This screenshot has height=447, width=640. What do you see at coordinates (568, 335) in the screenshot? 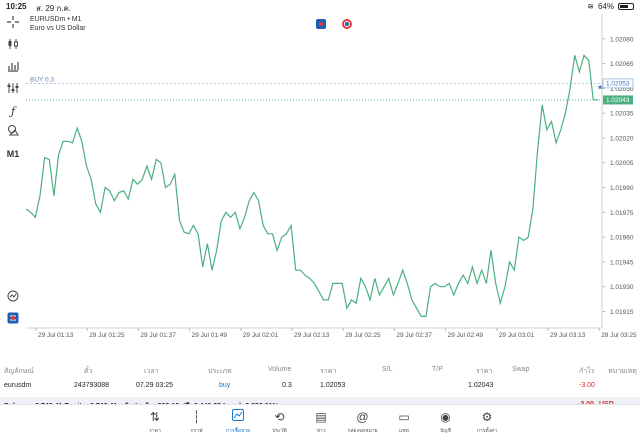
I see `x-tick-label: 29 Jul 03:13` at bounding box center [568, 335].